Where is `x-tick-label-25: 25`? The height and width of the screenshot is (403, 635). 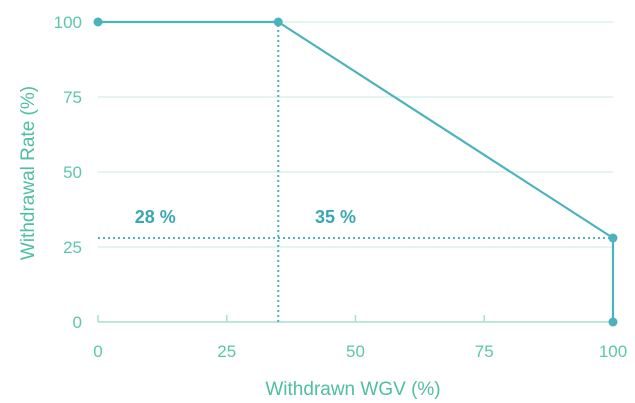 x-tick-label-25: 25 is located at coordinates (226, 351).